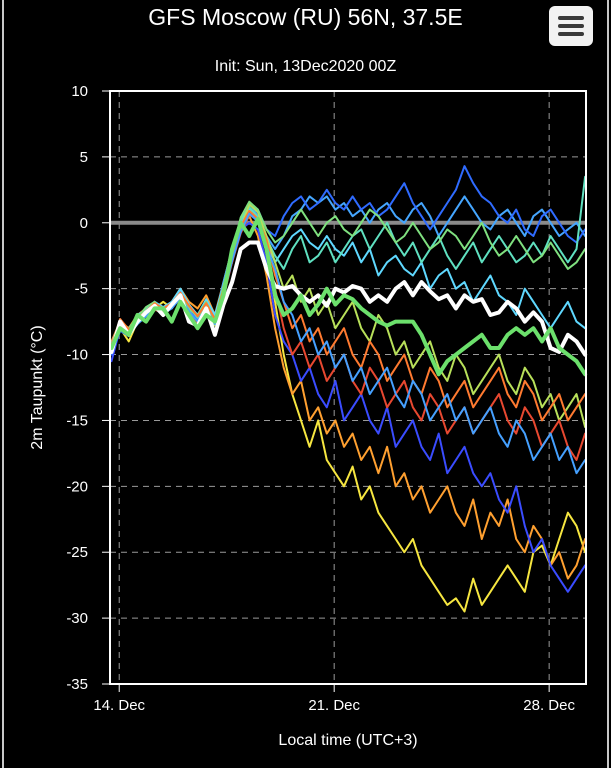 The width and height of the screenshot is (611, 768). What do you see at coordinates (305, 66) in the screenshot?
I see `chart-subtitle: Init: Sun, 13Dec2020 00Z` at bounding box center [305, 66].